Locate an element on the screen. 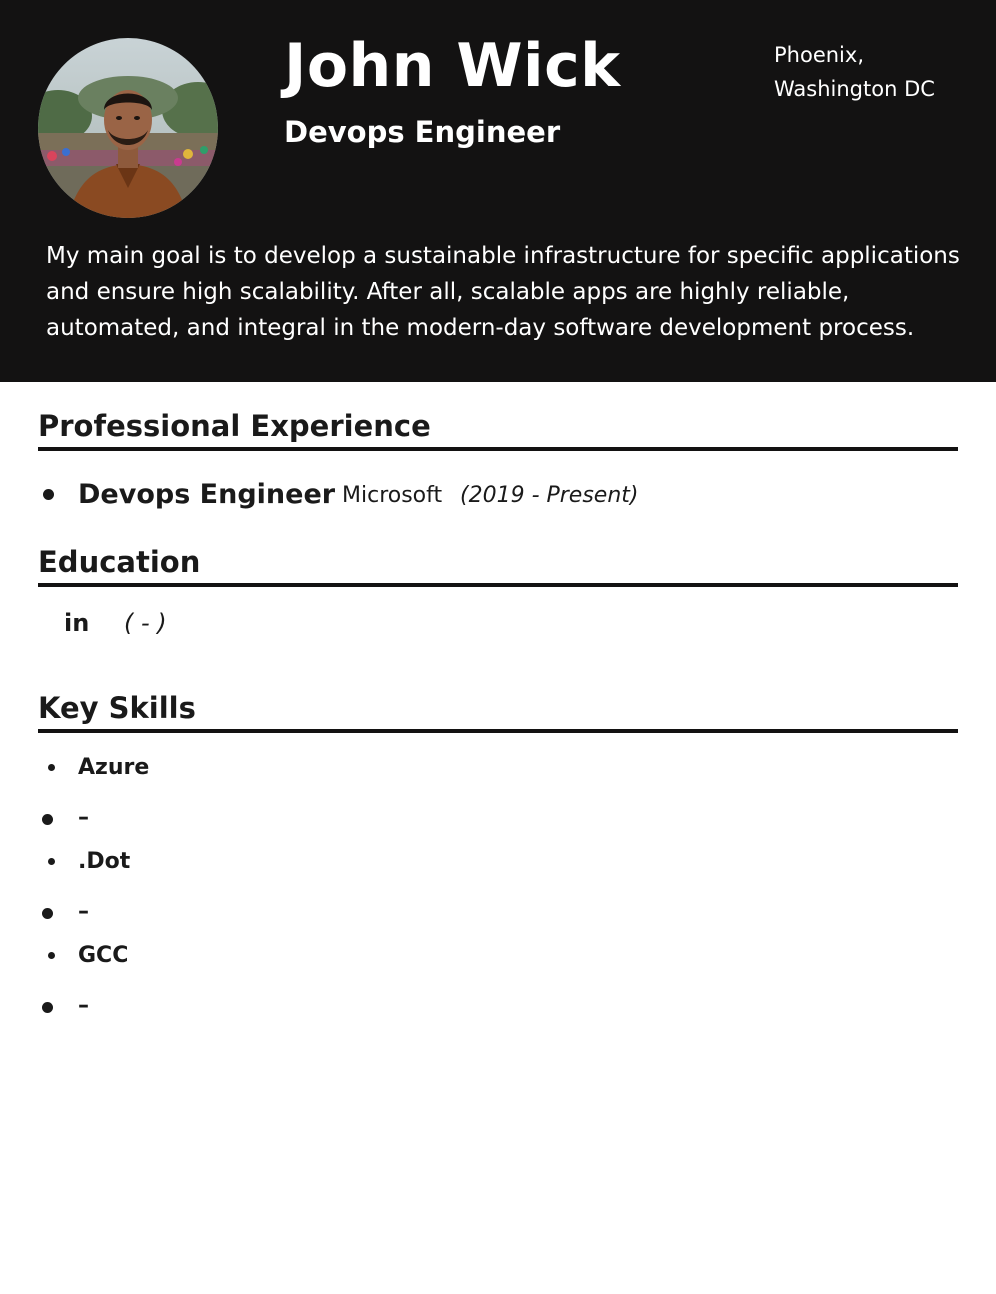 The image size is (996, 1294). skill-item: Azure is located at coordinates (114, 767).